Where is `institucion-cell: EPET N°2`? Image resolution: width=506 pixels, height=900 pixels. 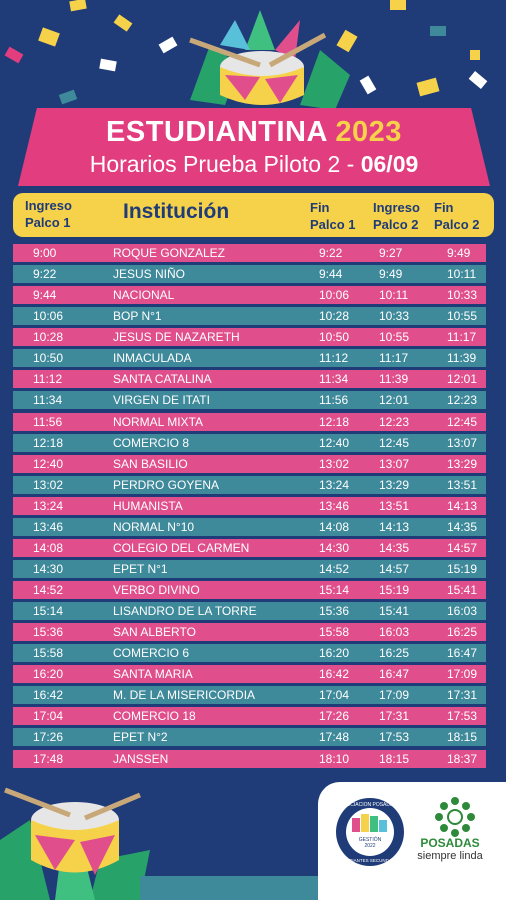 institucion-cell: EPET N°2 is located at coordinates (140, 737).